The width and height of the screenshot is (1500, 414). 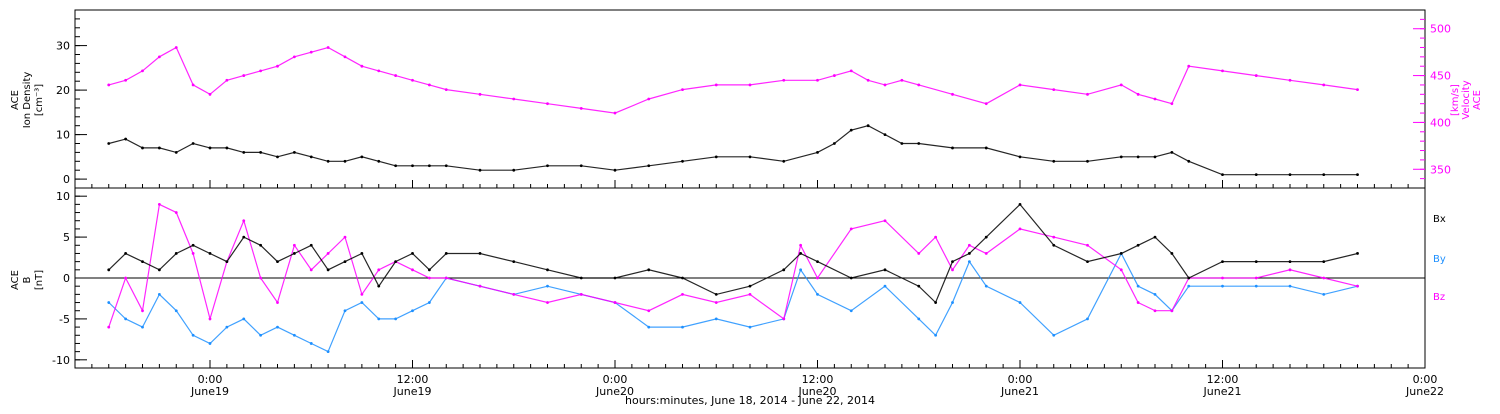 I want to click on b-tick-label: 0, so click(x=66, y=278).